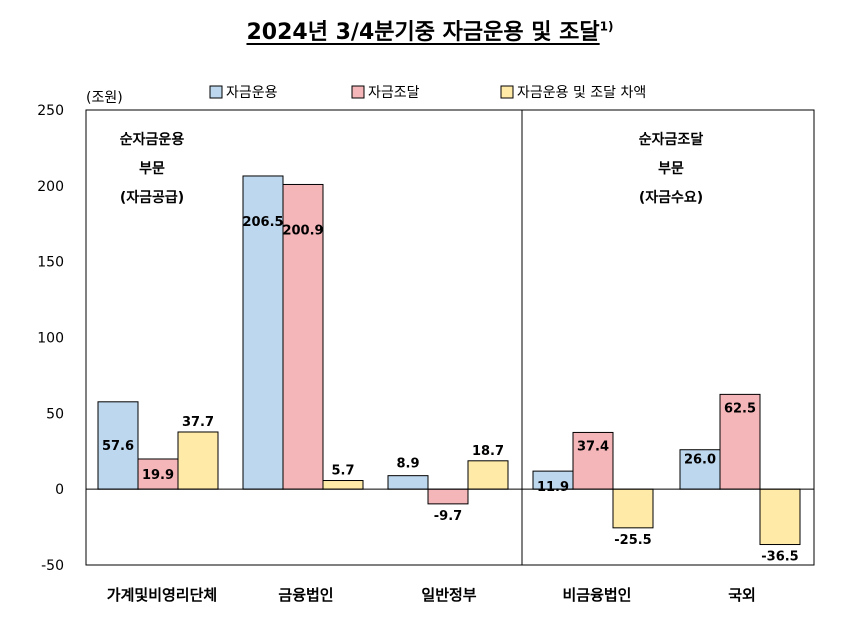 This screenshot has width=860, height=618. What do you see at coordinates (50, 263) in the screenshot?
I see `y-tick-label: 150` at bounding box center [50, 263].